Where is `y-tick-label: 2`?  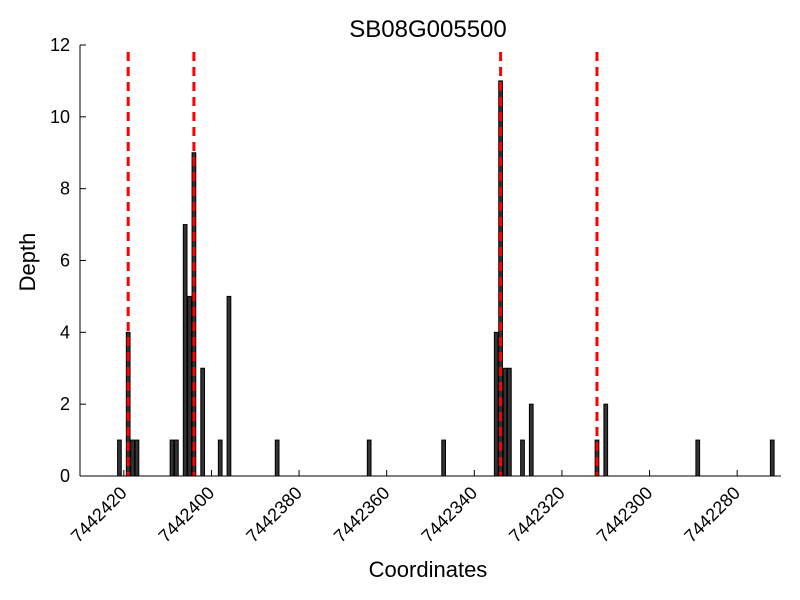
y-tick-label: 2 is located at coordinates (65, 404).